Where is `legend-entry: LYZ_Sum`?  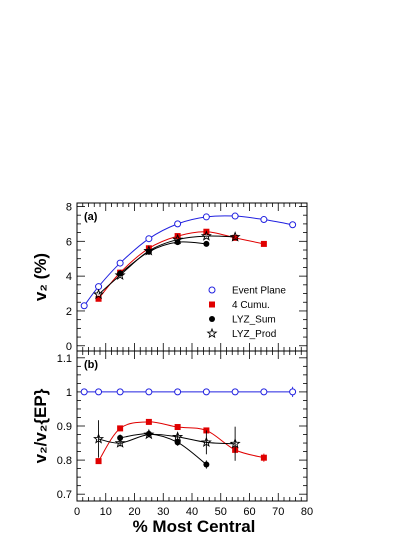
legend-entry: LYZ_Sum is located at coordinates (254, 320).